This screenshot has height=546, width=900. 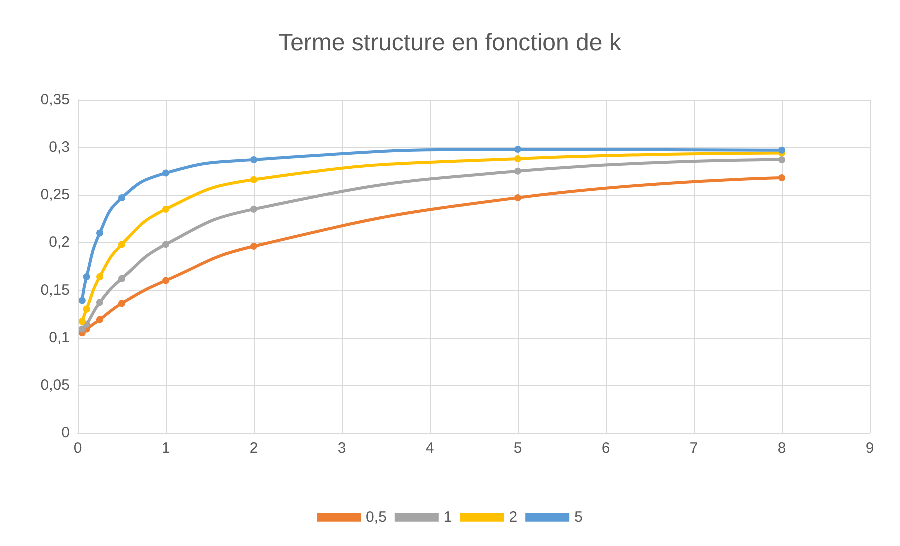 I want to click on legend-label: 2, so click(x=513, y=517).